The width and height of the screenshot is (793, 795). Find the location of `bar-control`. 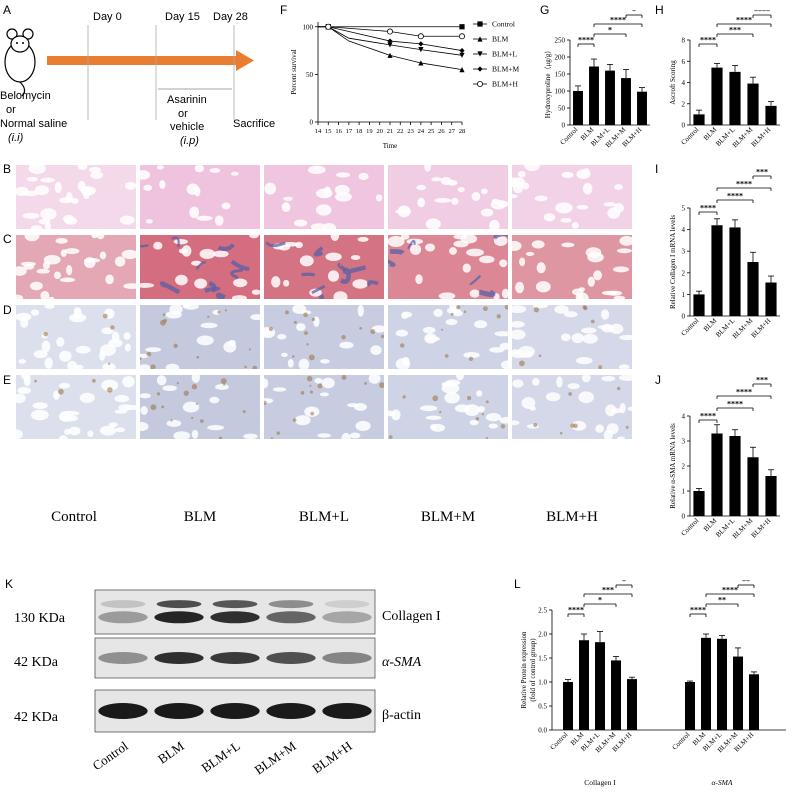

bar-control is located at coordinates (699, 119).